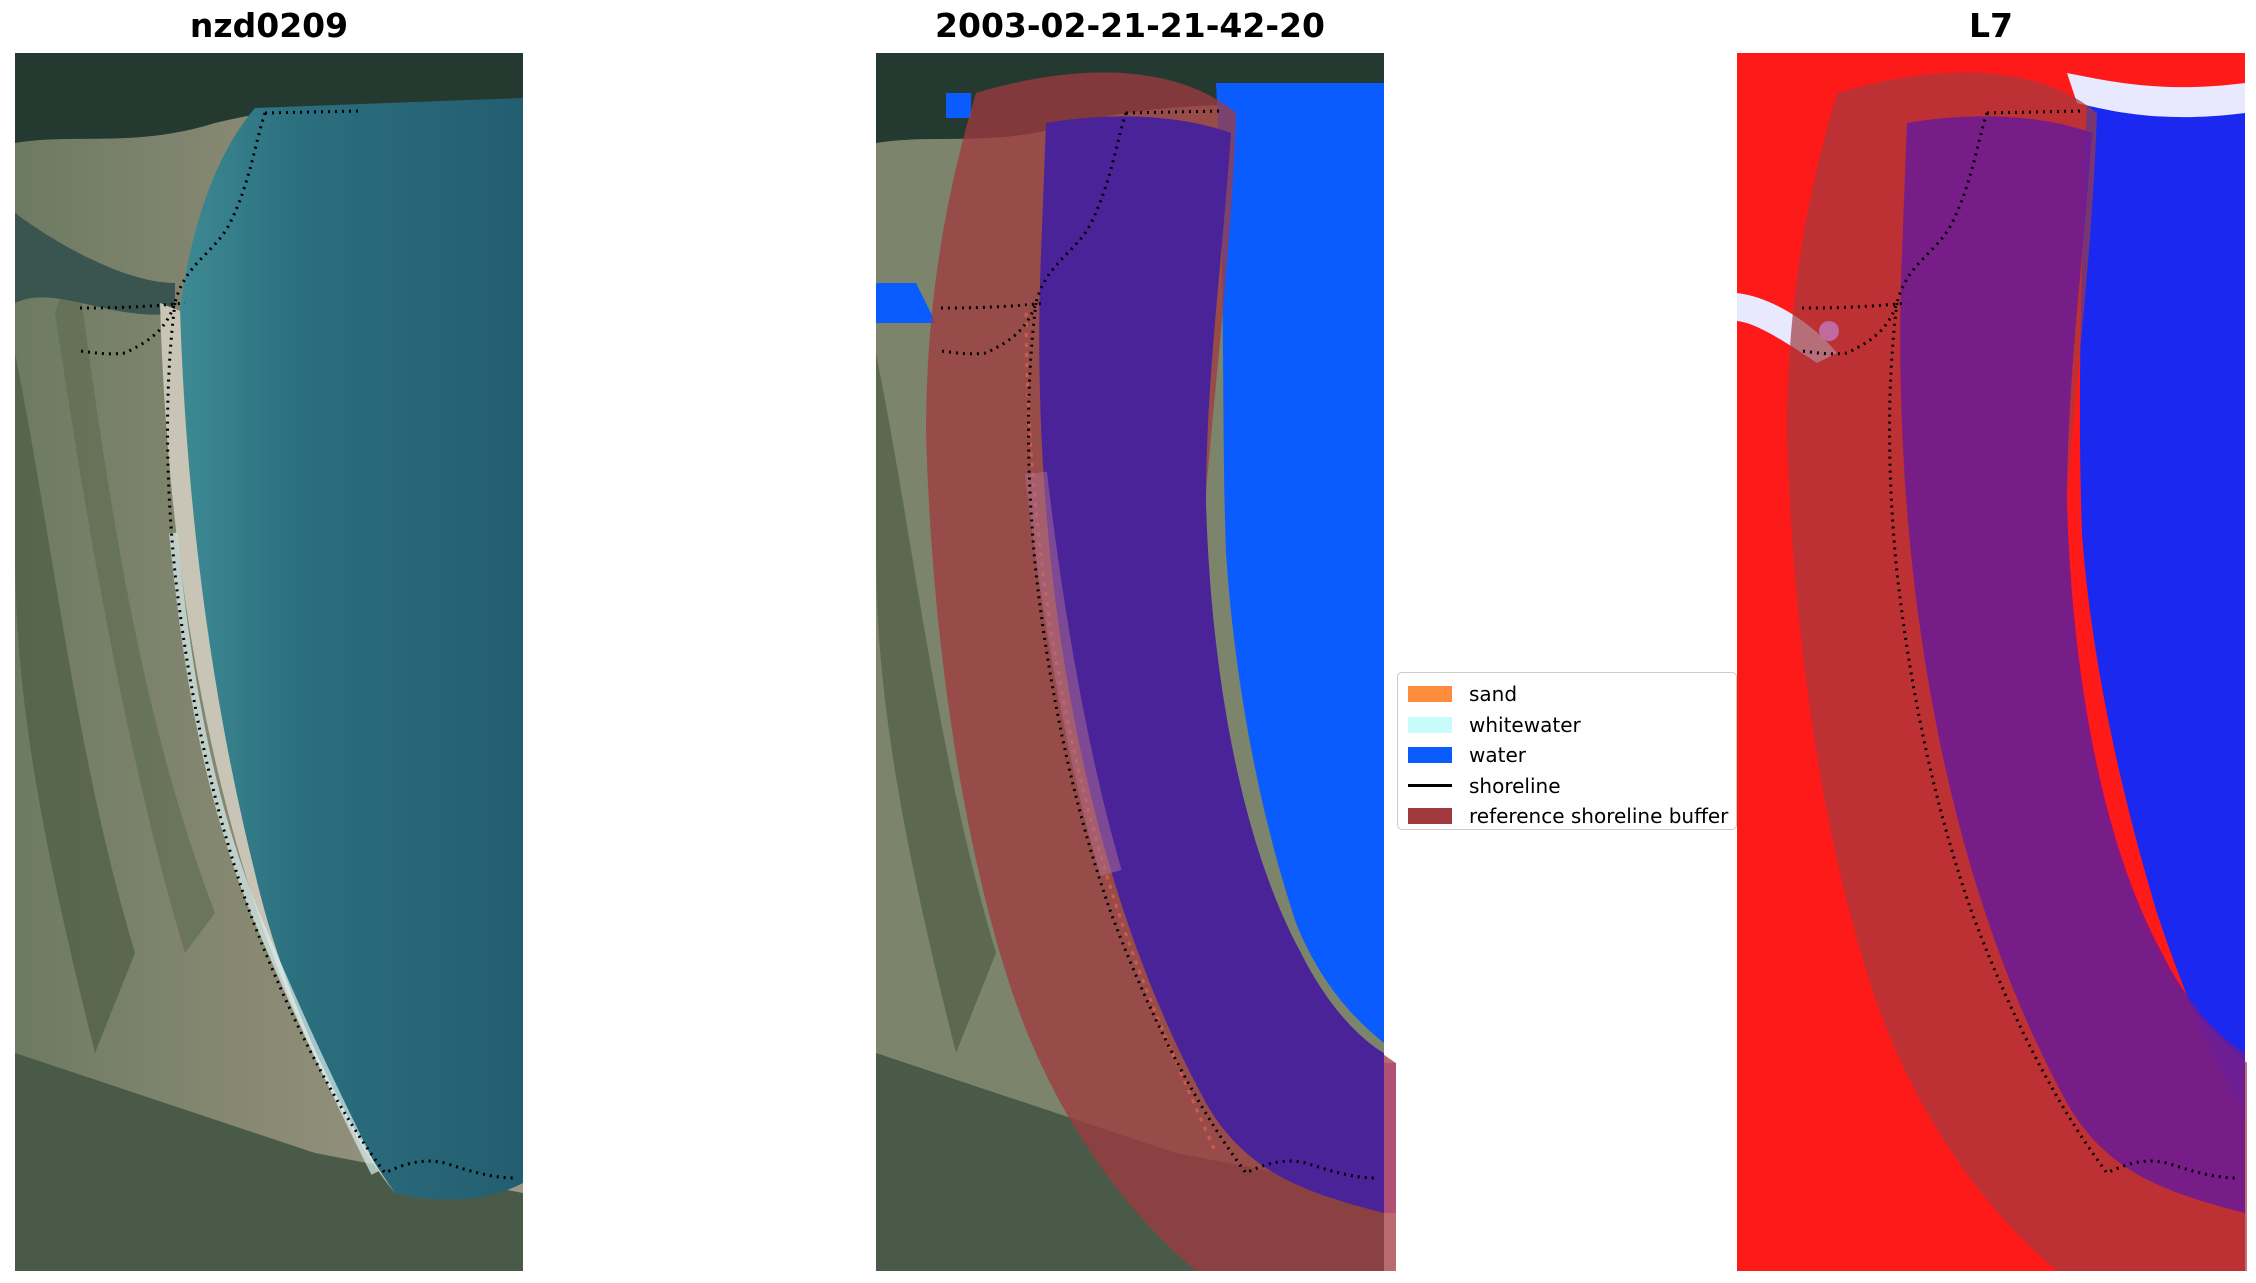 This screenshot has height=1283, width=2256. Describe the element at coordinates (1572, 786) in the screenshot. I see `legend-item-shoreline: shoreline` at that location.